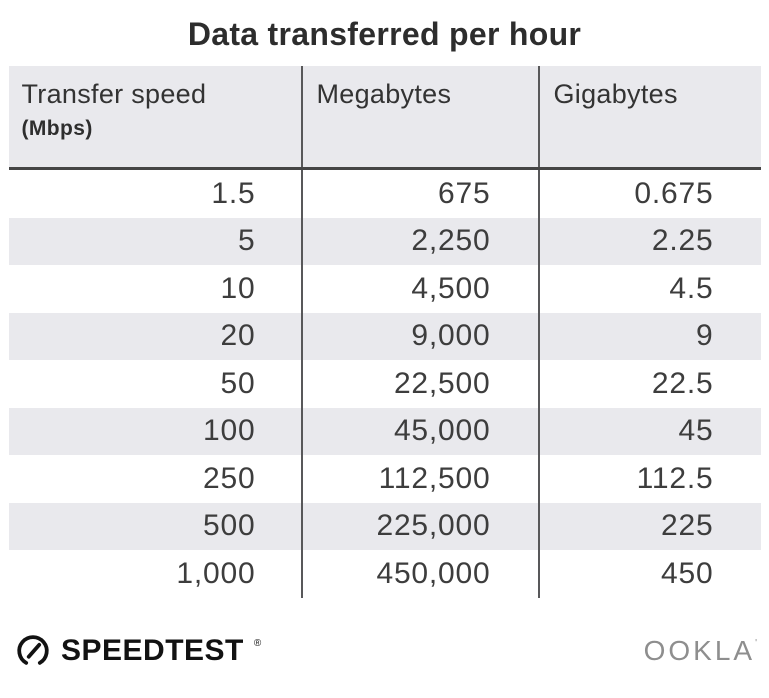 This screenshot has width=769, height=698. Describe the element at coordinates (649, 431) in the screenshot. I see `table-cell: 45` at that location.